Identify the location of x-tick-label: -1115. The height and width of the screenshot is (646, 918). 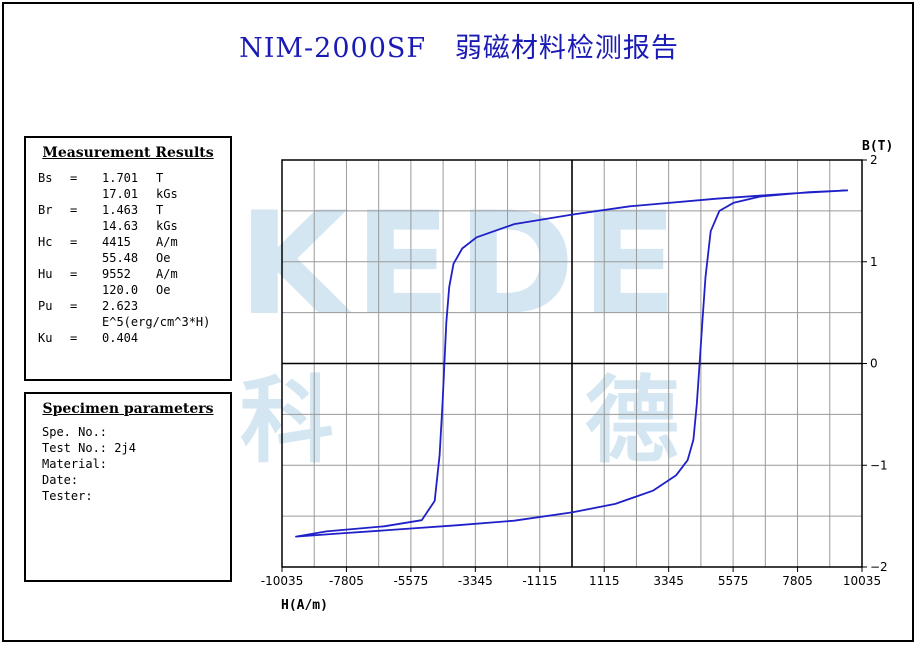
(539, 581).